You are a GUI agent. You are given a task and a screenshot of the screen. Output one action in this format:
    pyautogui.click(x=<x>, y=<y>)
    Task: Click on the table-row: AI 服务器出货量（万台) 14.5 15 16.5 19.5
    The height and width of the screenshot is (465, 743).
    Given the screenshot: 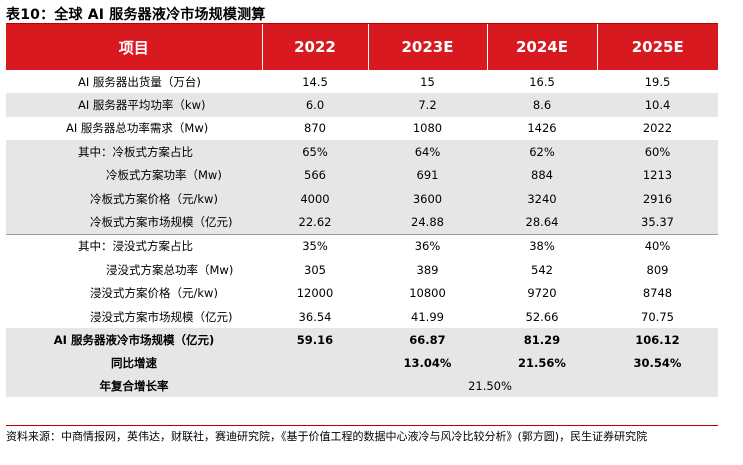 What is the action you would take?
    pyautogui.click(x=362, y=81)
    